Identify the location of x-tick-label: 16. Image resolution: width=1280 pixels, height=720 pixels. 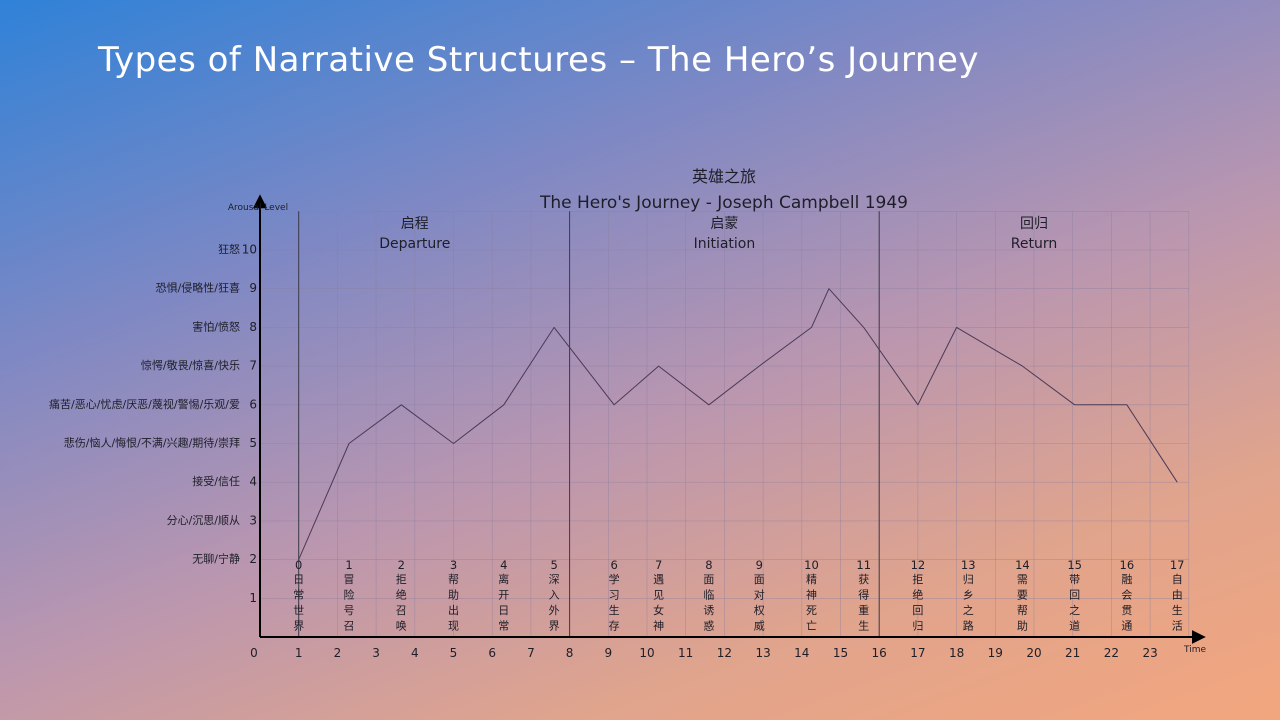
(879, 653).